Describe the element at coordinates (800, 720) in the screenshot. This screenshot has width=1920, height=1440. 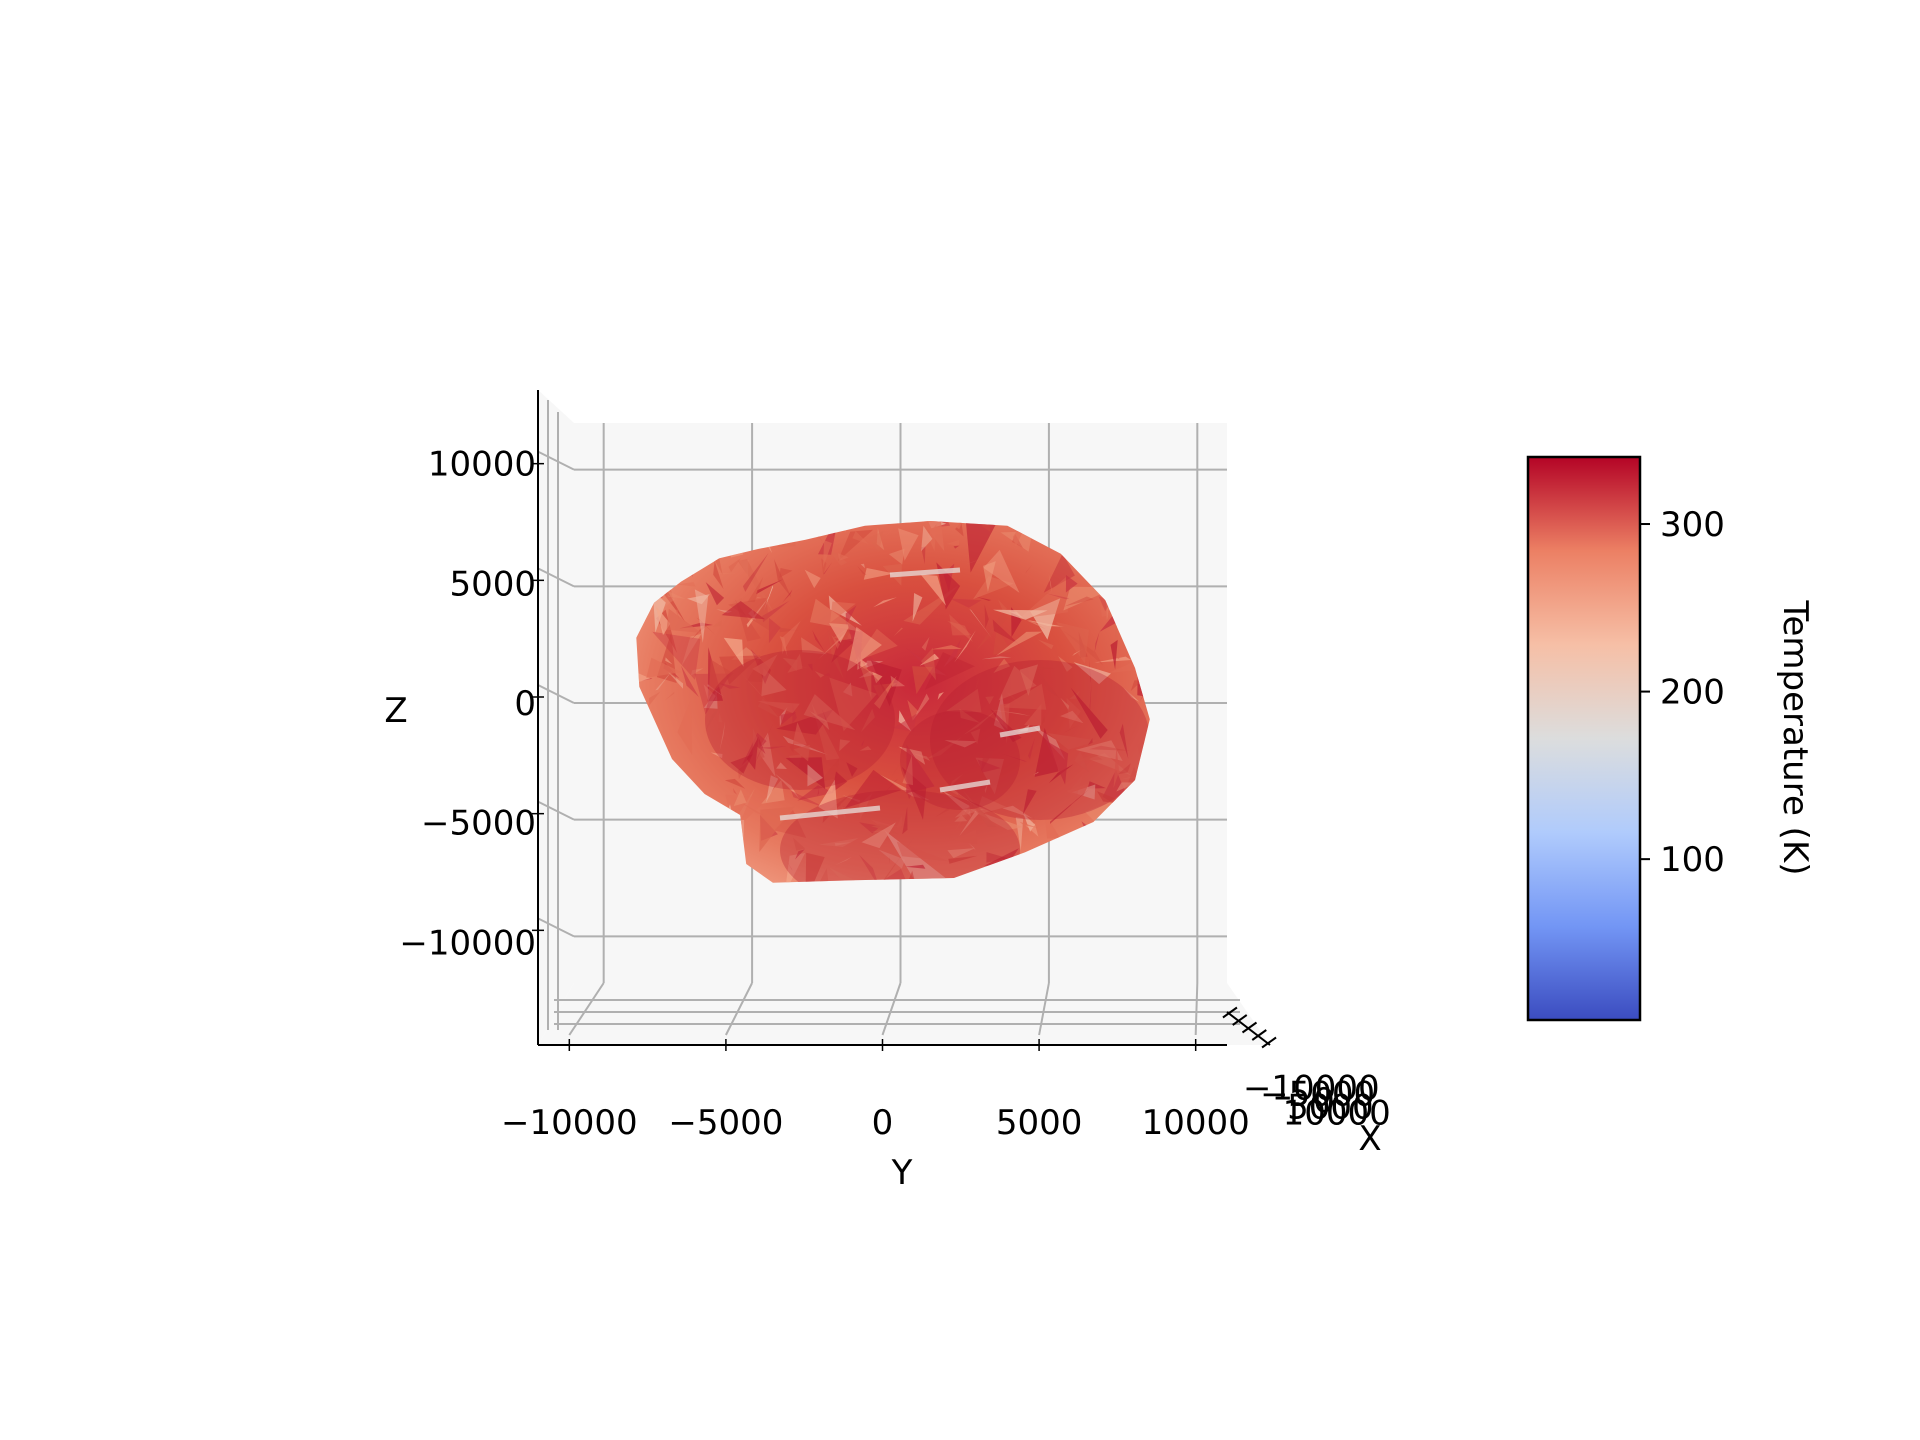
I see `surface-shade` at that location.